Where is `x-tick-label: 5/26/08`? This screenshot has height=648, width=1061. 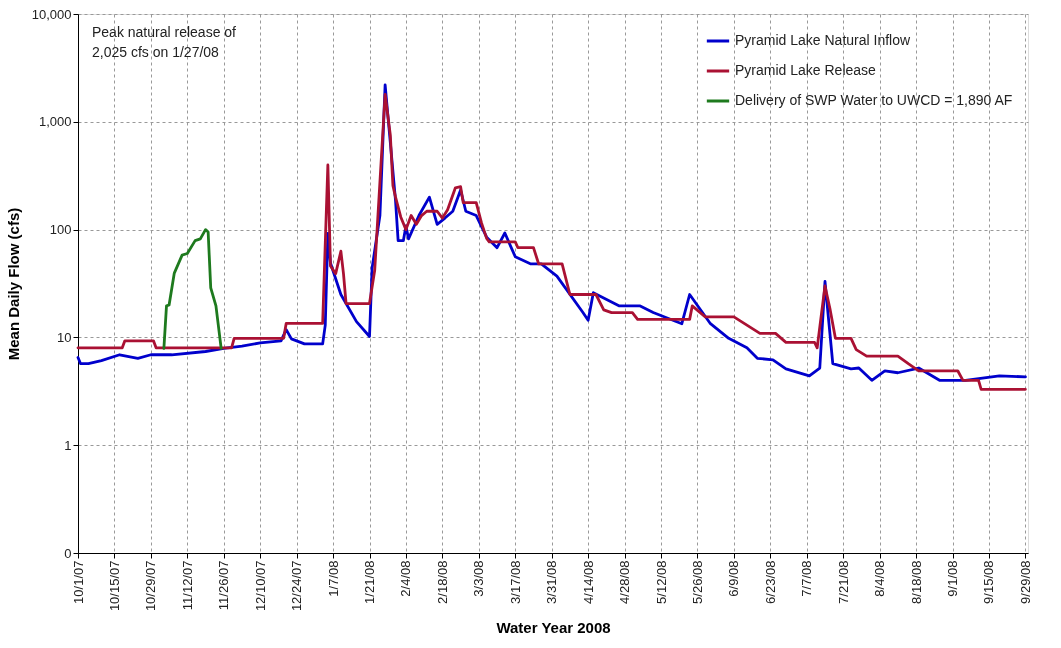
x-tick-label: 5/26/08 is located at coordinates (697, 582).